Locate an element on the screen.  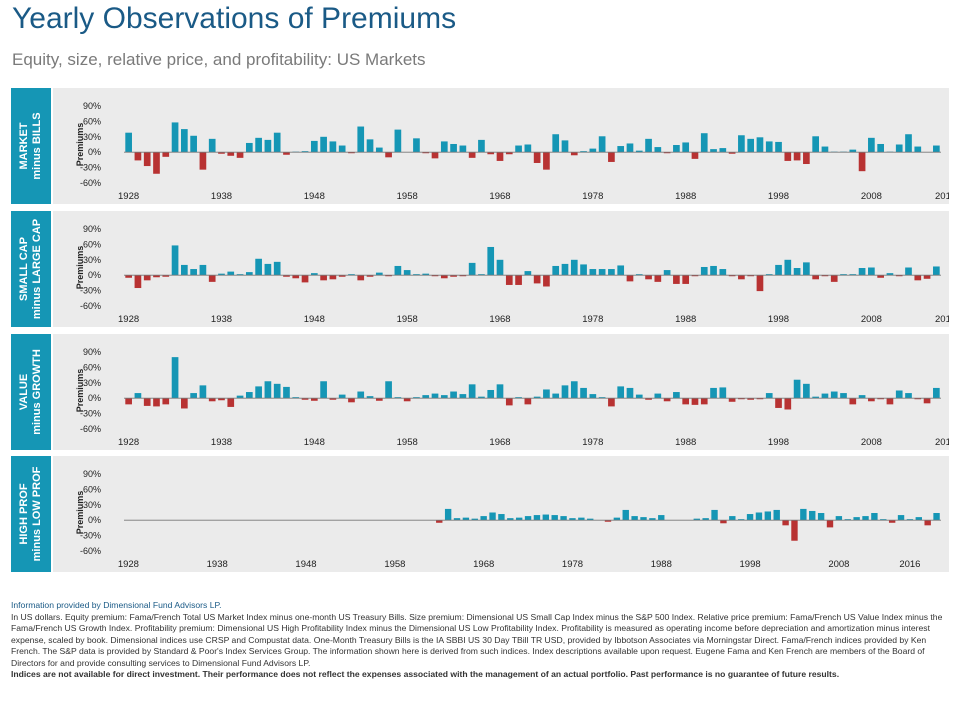
panel-label-line2: minus LOW PROF is located at coordinates (37, 514).